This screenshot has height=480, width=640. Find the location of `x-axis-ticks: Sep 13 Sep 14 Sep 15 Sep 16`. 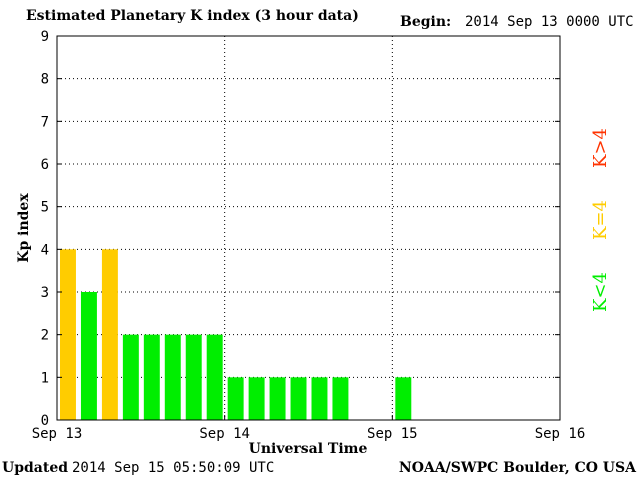

x-axis-ticks: Sep 13 Sep 14 Sep 15 Sep 16 is located at coordinates (309, 428).